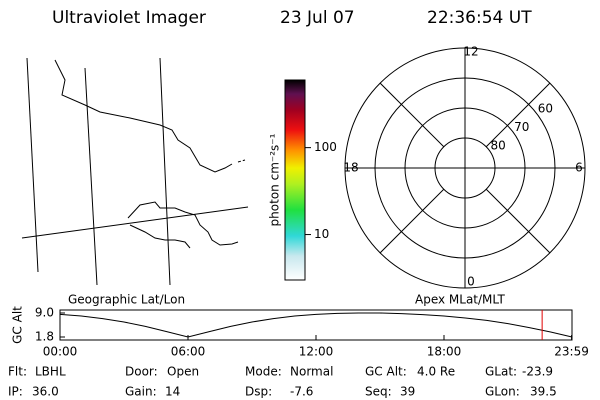  What do you see at coordinates (501, 372) in the screenshot?
I see `field-label: GLat:` at bounding box center [501, 372].